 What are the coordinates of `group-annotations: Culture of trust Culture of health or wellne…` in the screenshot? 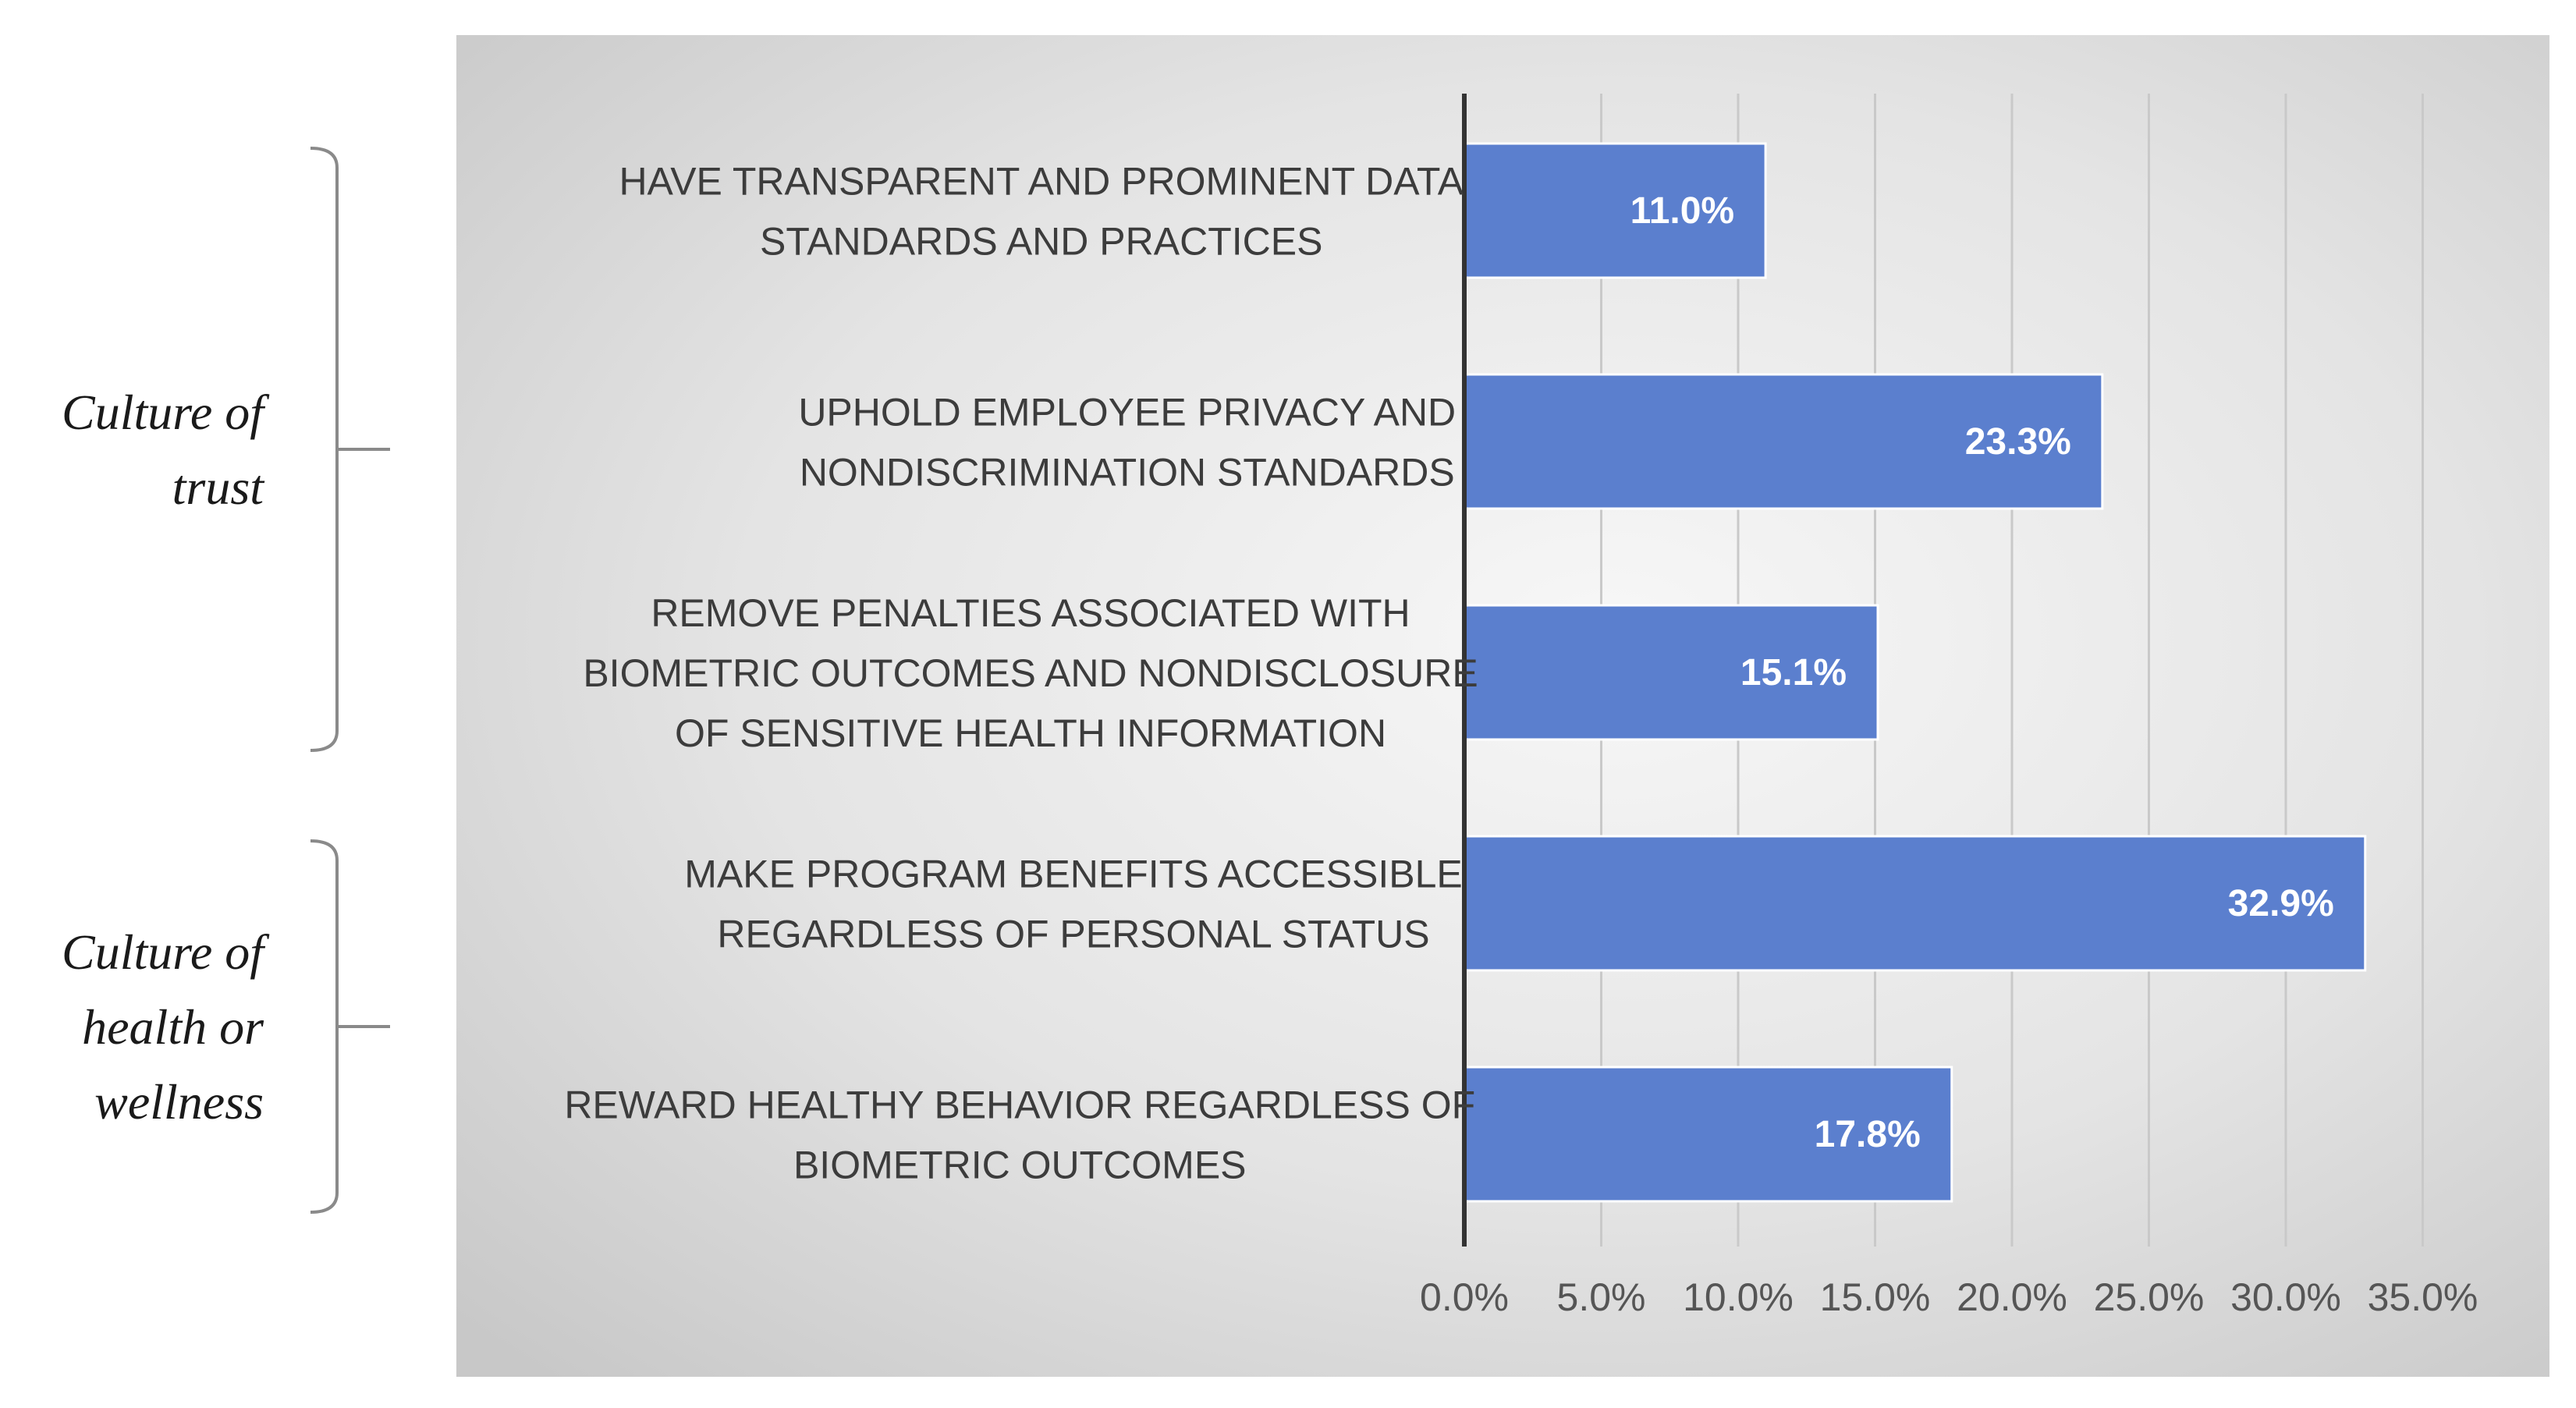 It's located at (226, 680).